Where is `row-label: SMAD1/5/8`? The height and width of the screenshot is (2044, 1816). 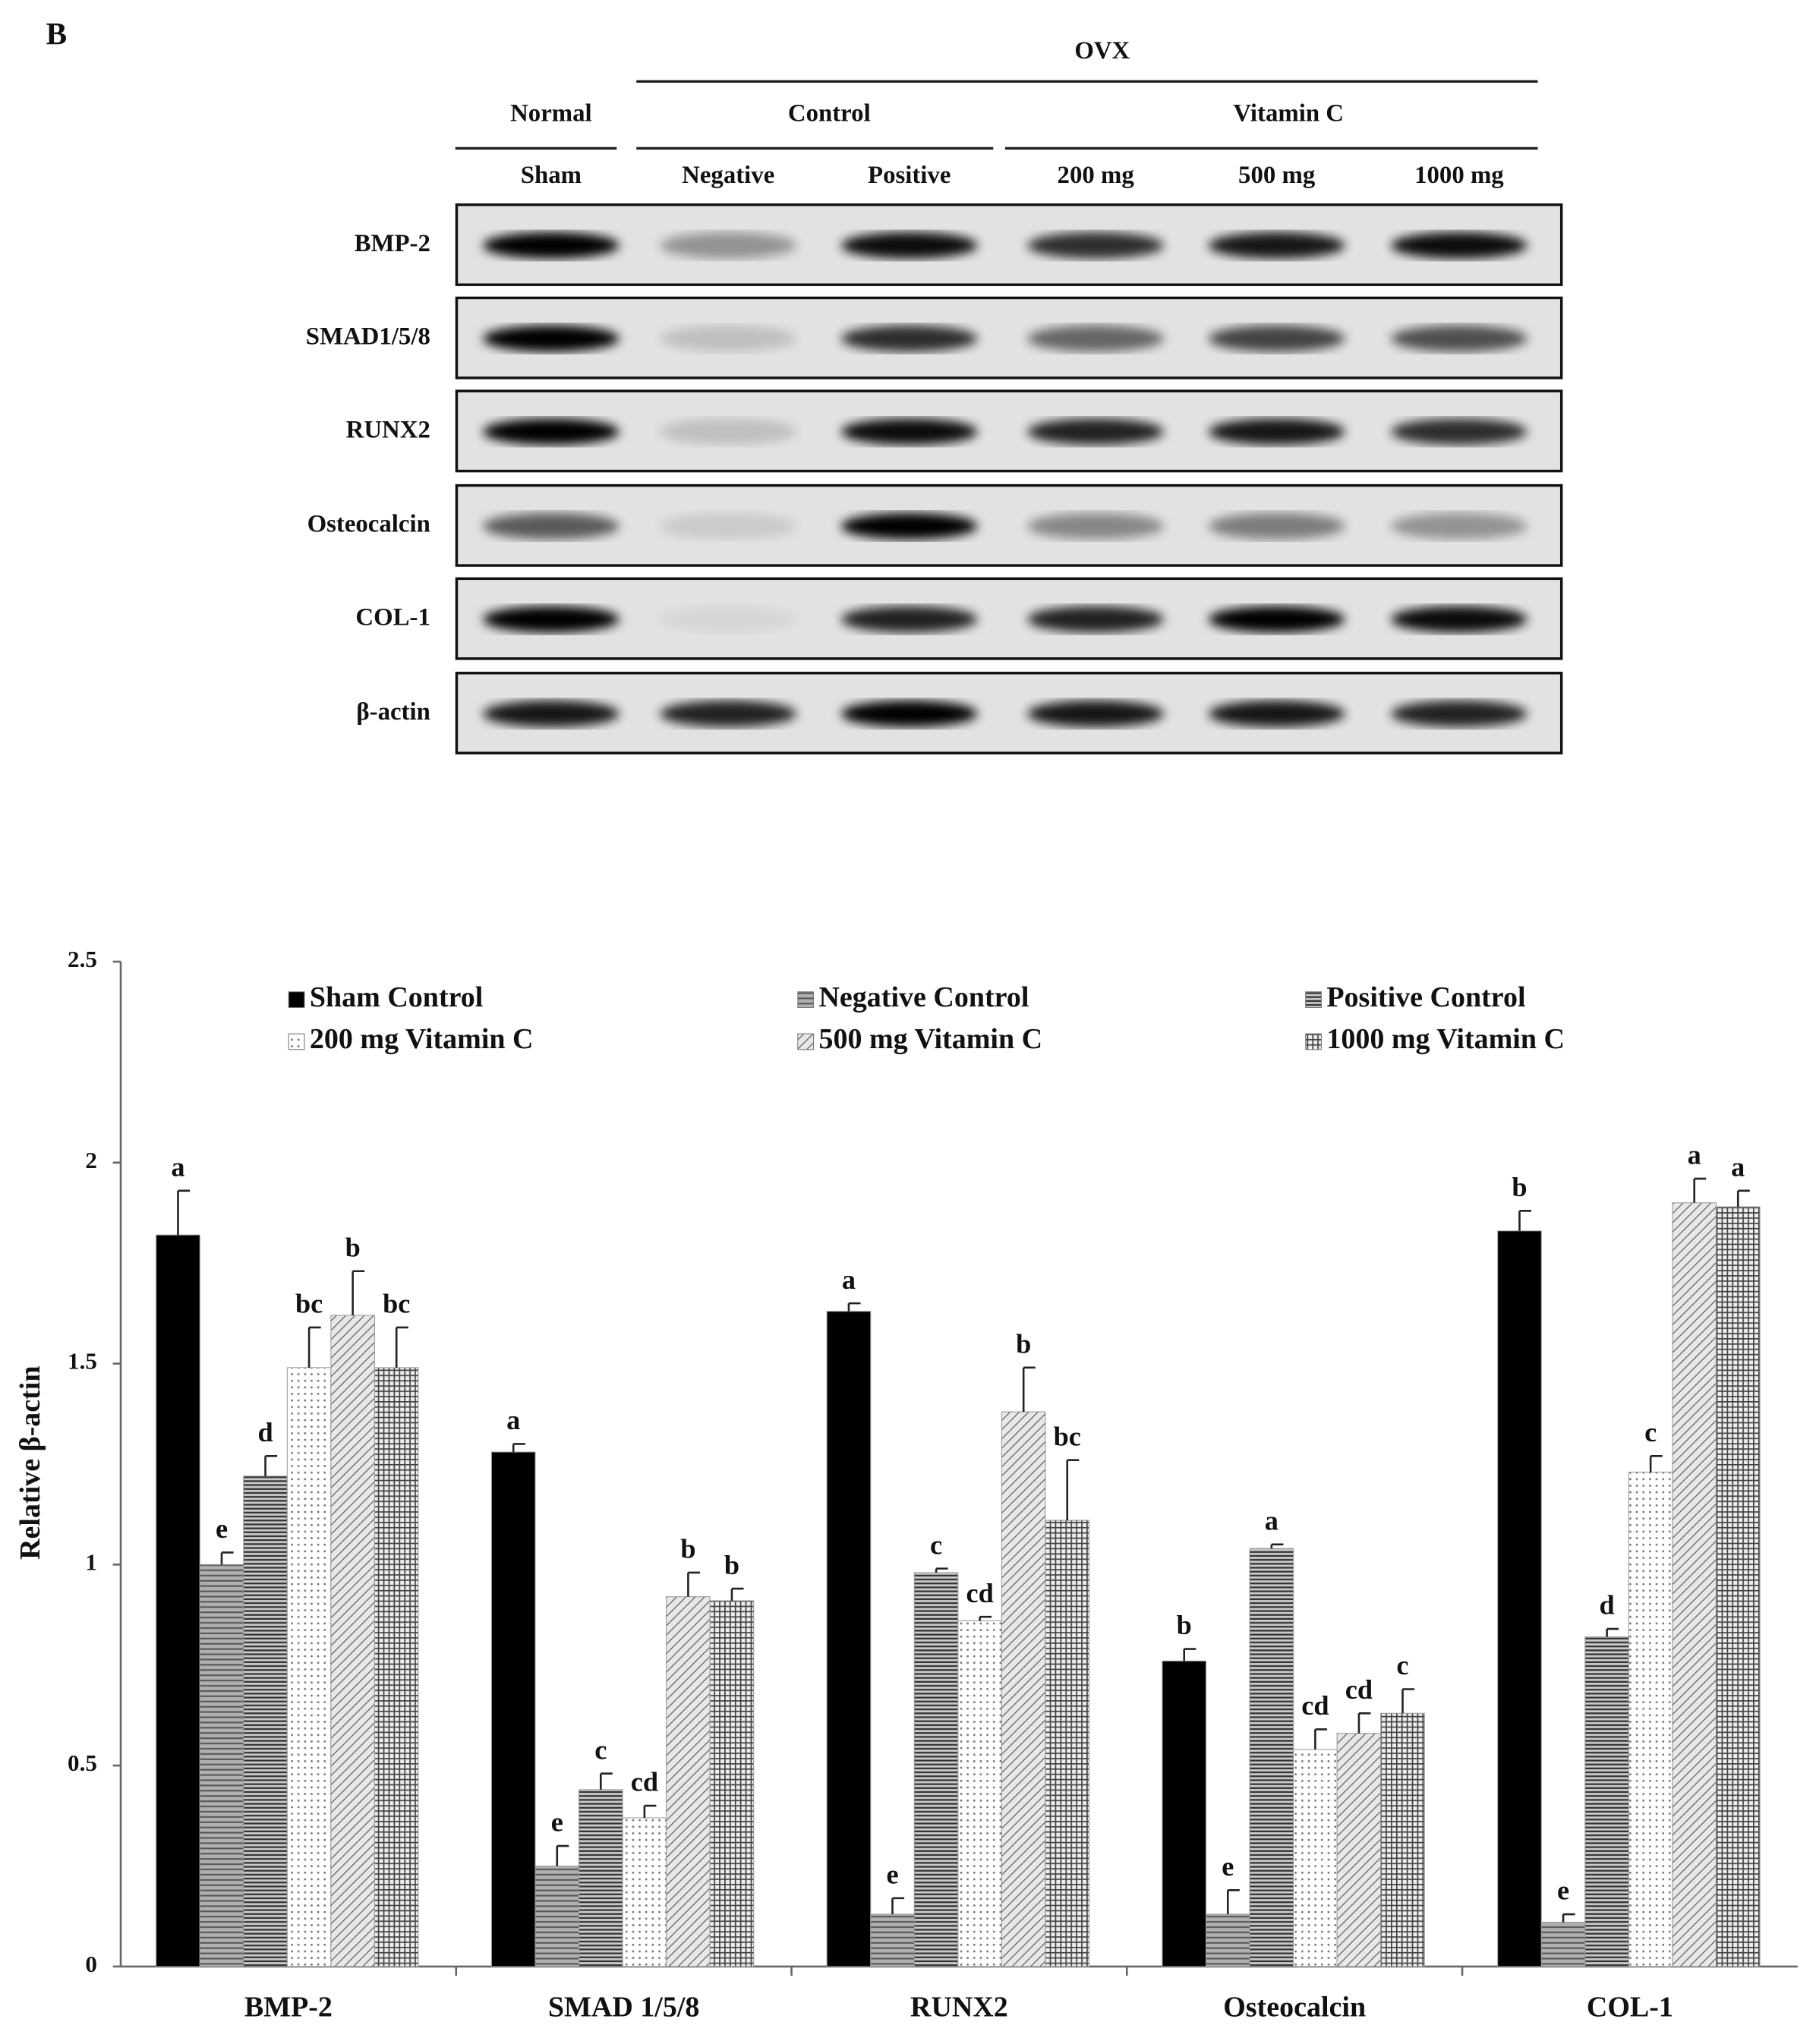
row-label: SMAD1/5/8 is located at coordinates (368, 337).